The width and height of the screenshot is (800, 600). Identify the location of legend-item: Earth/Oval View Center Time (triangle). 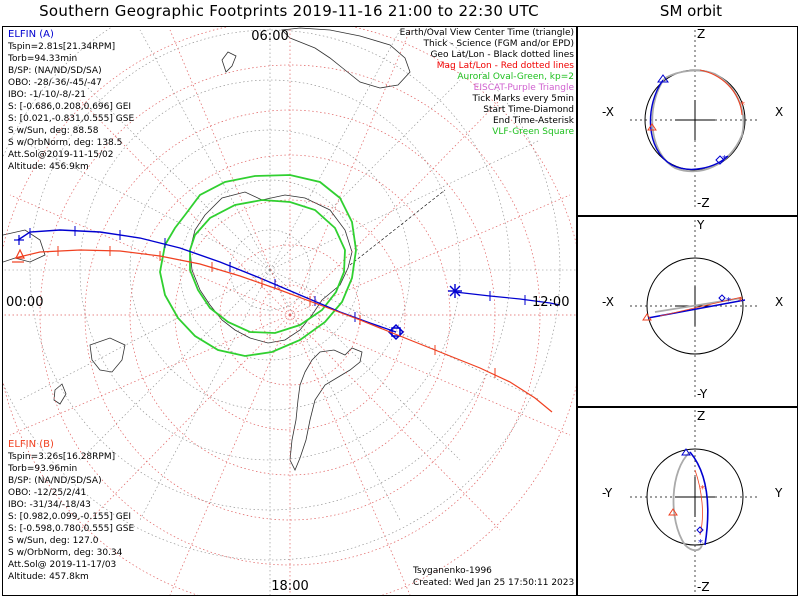
(486, 33).